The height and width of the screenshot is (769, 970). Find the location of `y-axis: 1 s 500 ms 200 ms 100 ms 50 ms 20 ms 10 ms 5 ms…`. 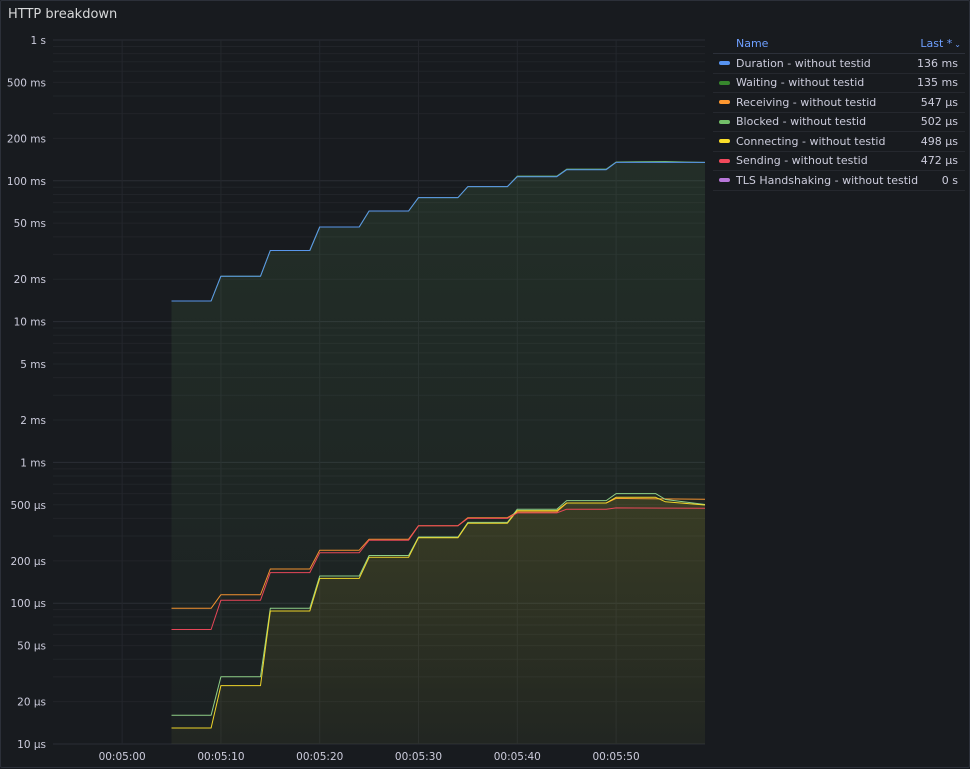

y-axis: 1 s 500 ms 200 ms 100 ms 50 ms 20 ms 10 ms 5 ms… is located at coordinates (26, 393).